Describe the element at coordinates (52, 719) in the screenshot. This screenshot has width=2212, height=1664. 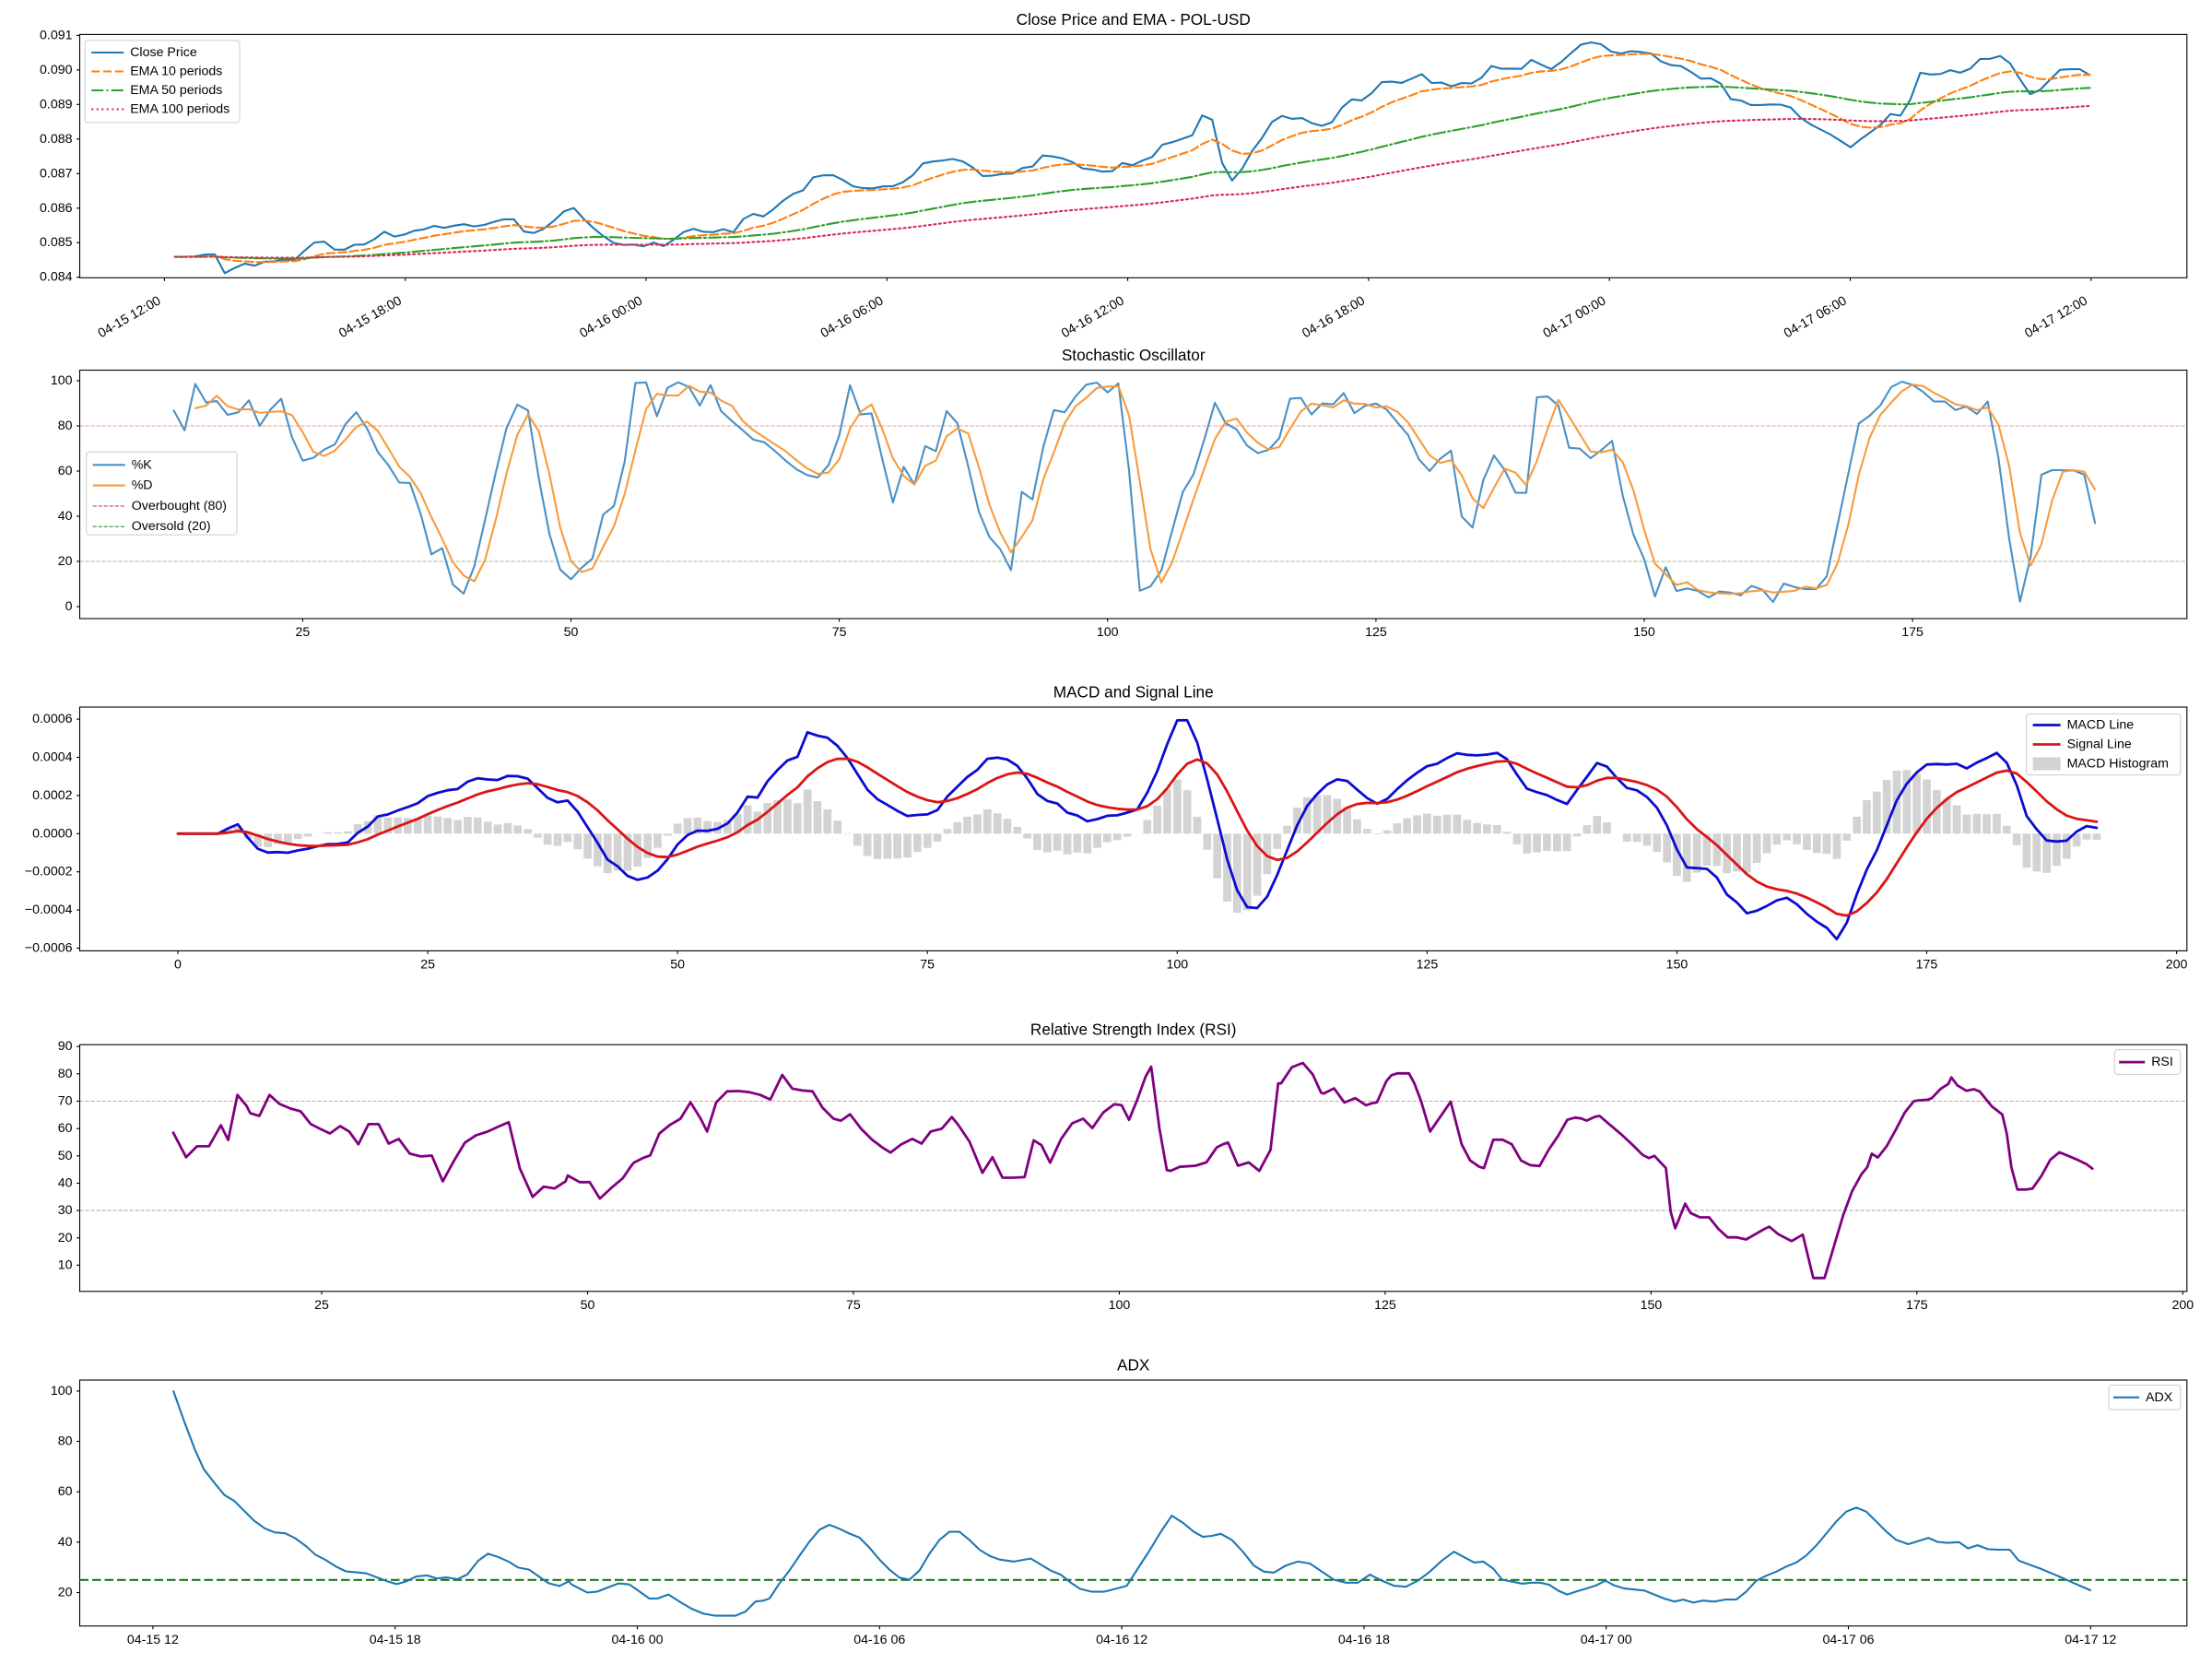
I see `svg-text: 0.0006` at that location.